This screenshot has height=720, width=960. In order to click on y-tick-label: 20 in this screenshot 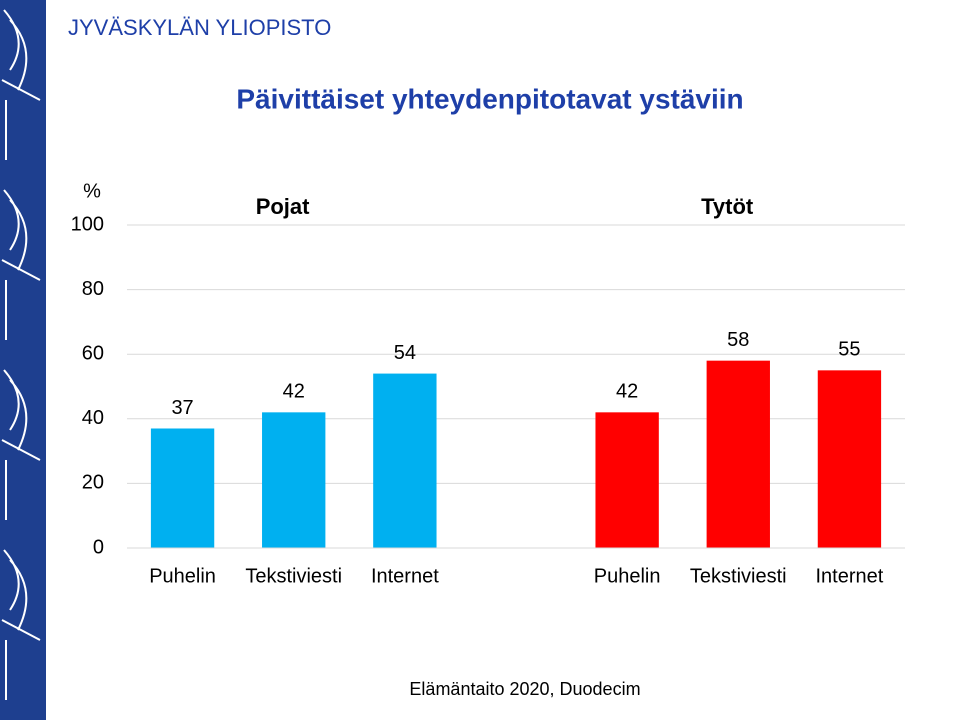, I will do `click(93, 483)`.